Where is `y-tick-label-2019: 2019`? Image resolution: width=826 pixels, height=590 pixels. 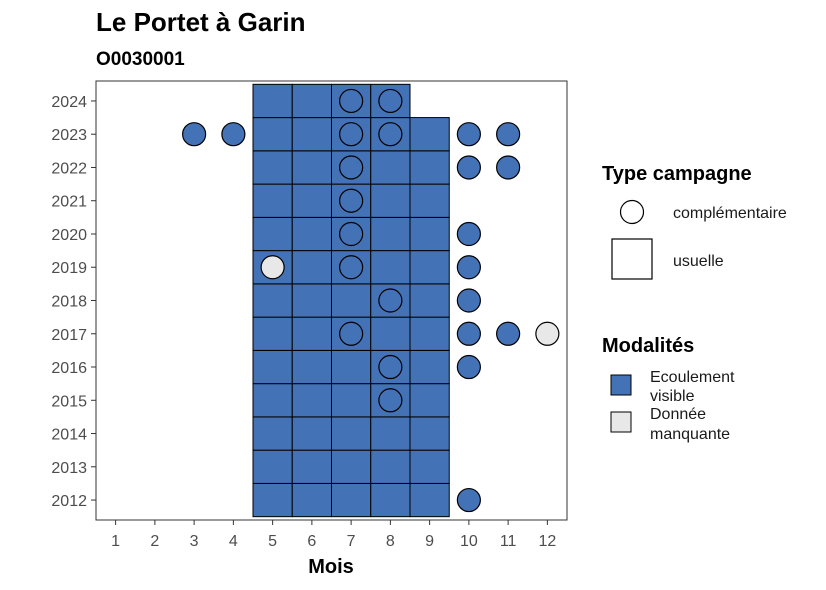 y-tick-label-2019: 2019 is located at coordinates (69, 268).